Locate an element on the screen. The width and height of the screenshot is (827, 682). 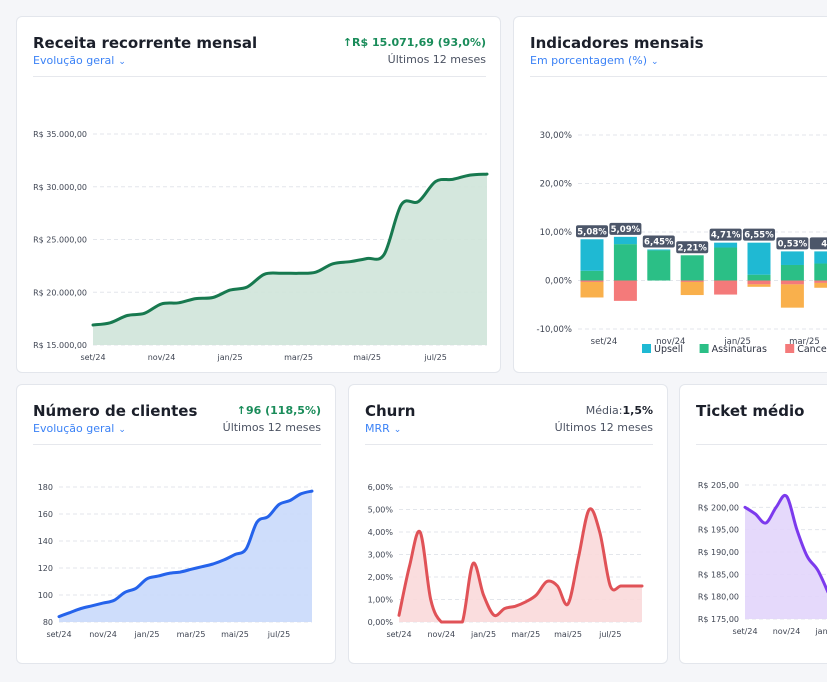
legend-item: Assinaturas is located at coordinates (733, 349).